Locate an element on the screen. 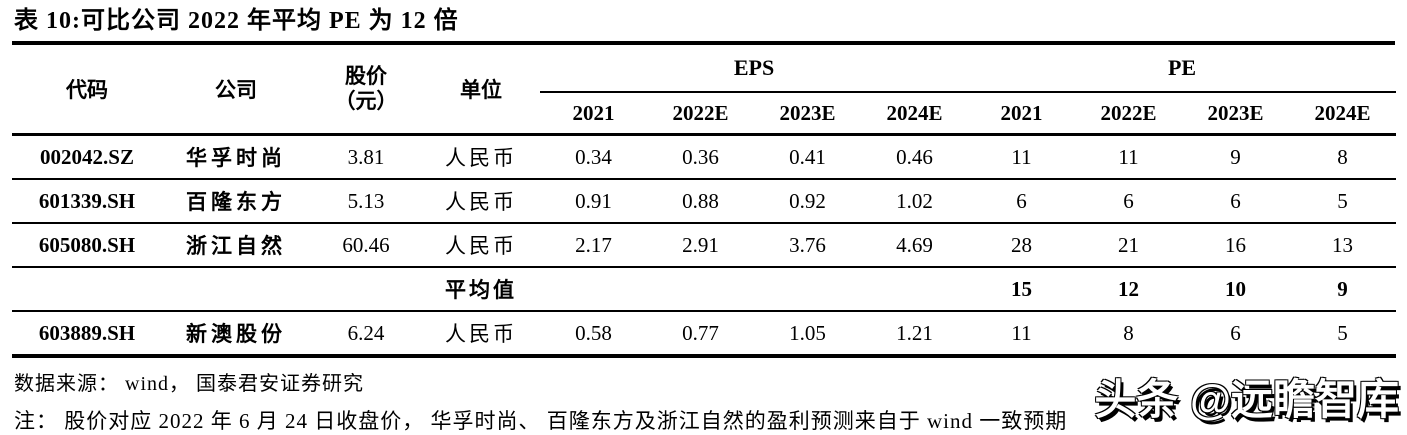  cell-price: 5.13 is located at coordinates (366, 201).